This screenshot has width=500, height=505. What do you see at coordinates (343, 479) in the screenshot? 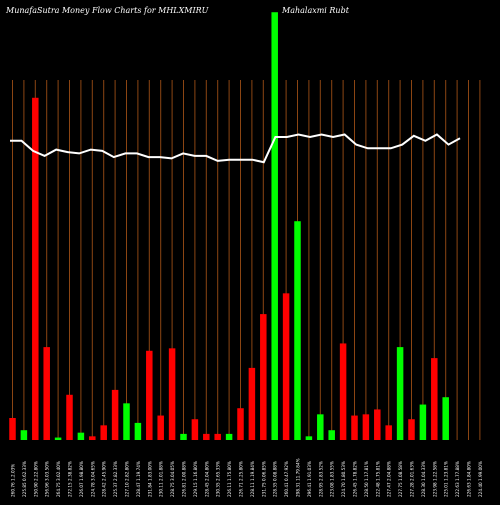
I see `x-tick-label: 224.70 1.80.53%` at bounding box center [343, 479].